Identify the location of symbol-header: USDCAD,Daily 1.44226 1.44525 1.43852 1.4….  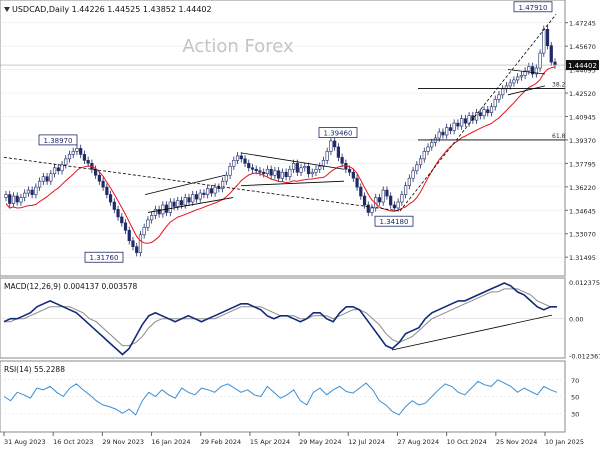
(112, 9).